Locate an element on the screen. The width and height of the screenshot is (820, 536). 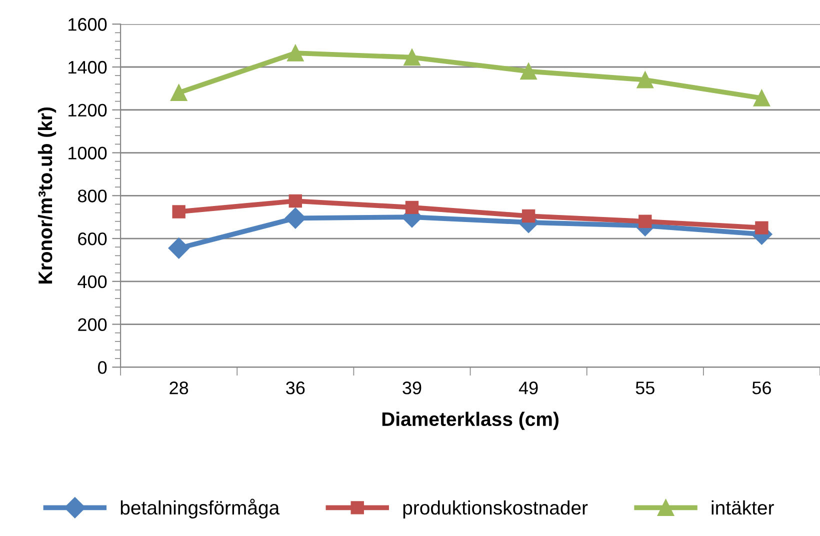
x-tick-label: 36 is located at coordinates (295, 388).